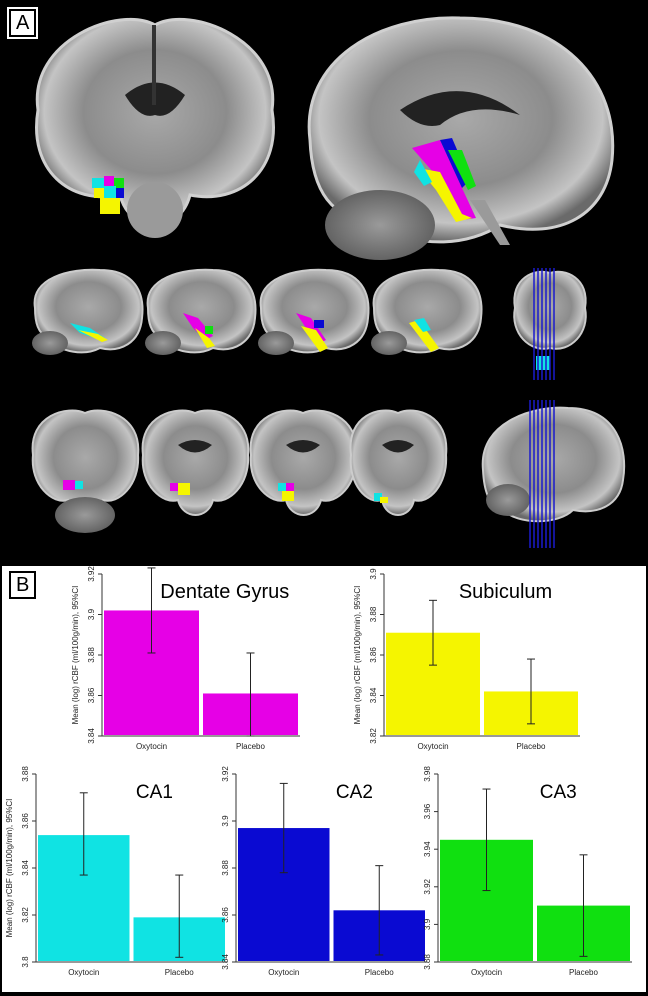 This screenshot has width=648, height=996. Describe the element at coordinates (354, 792) in the screenshot. I see `chart-title: CA2` at that location.